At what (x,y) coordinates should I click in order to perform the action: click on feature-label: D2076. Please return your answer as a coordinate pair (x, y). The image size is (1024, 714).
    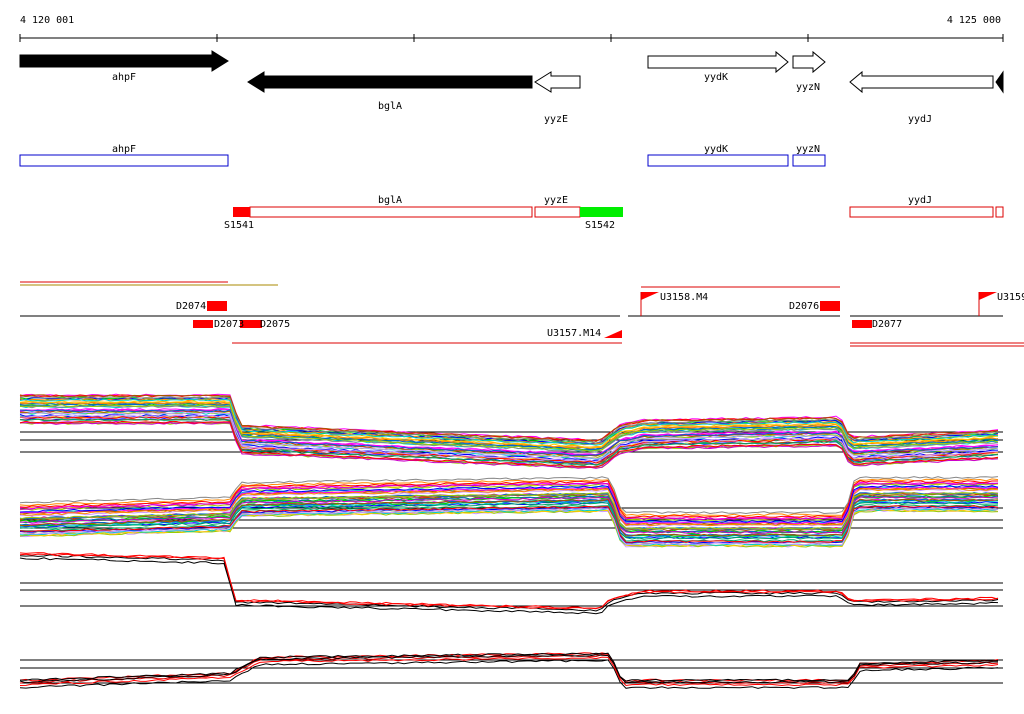
    Looking at the image, I should click on (804, 306).